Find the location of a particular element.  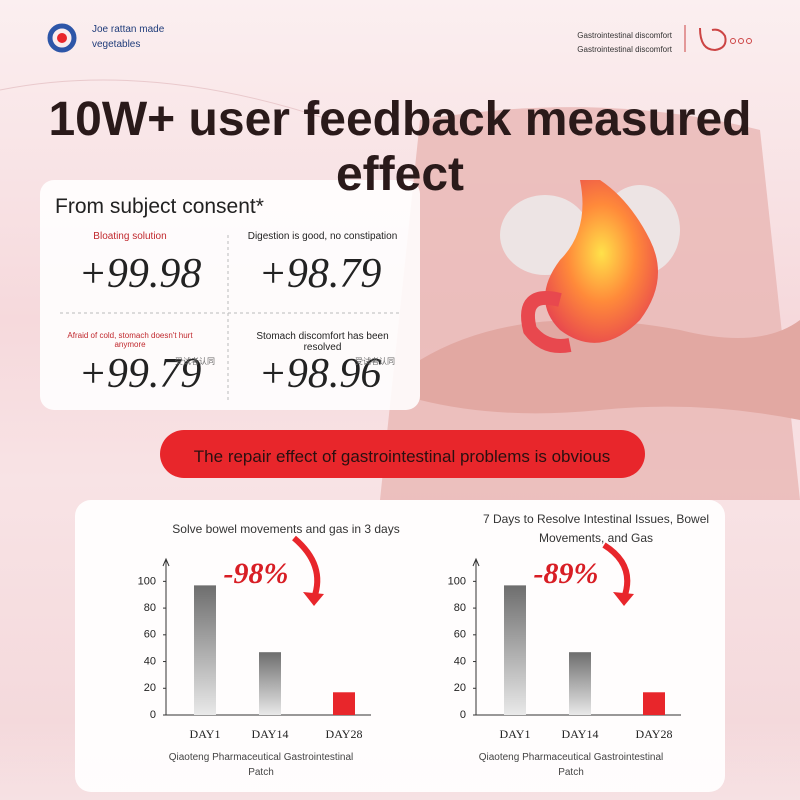

brand: Joe rattan made vegetables is located at coordinates (128, 37).